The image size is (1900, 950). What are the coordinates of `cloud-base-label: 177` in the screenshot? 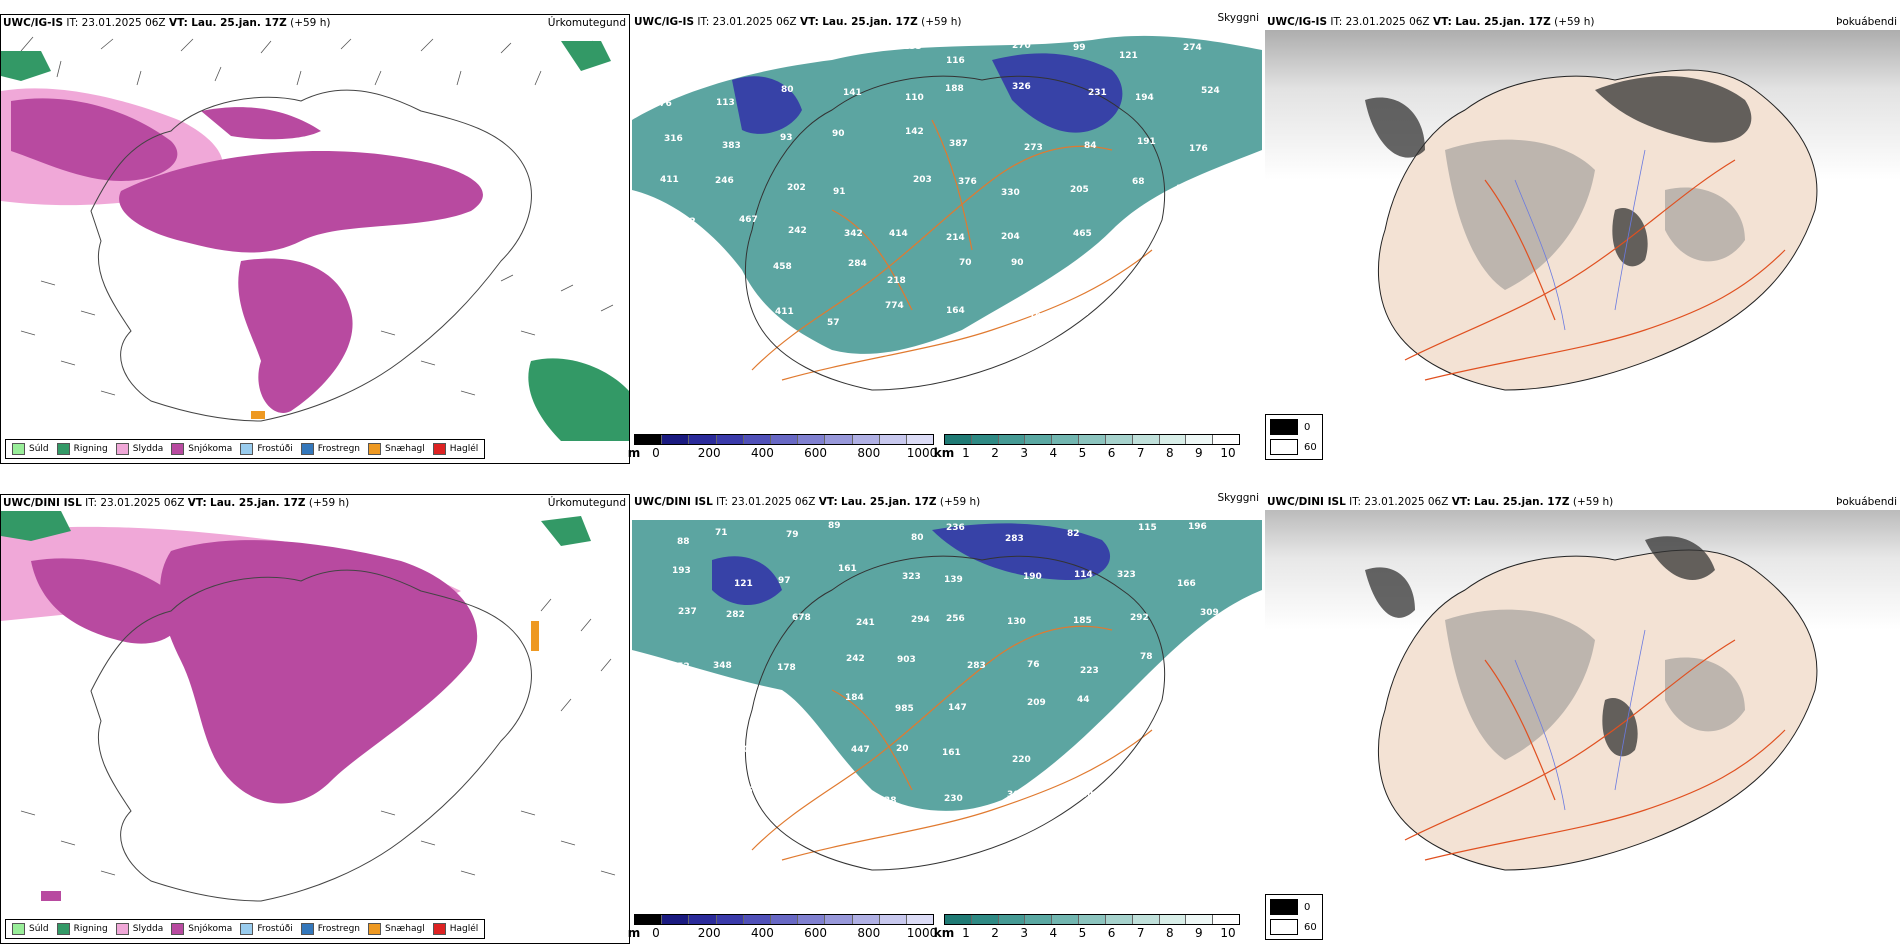 It's located at (739, 318).